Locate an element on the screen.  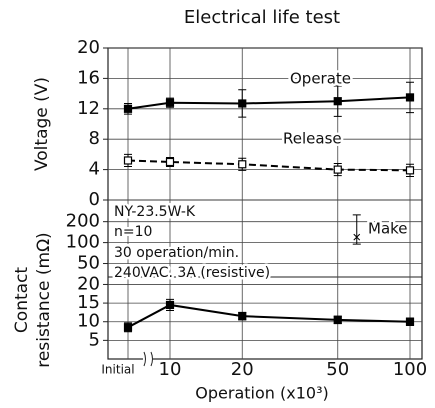
axis-break is located at coordinates (148, 359).